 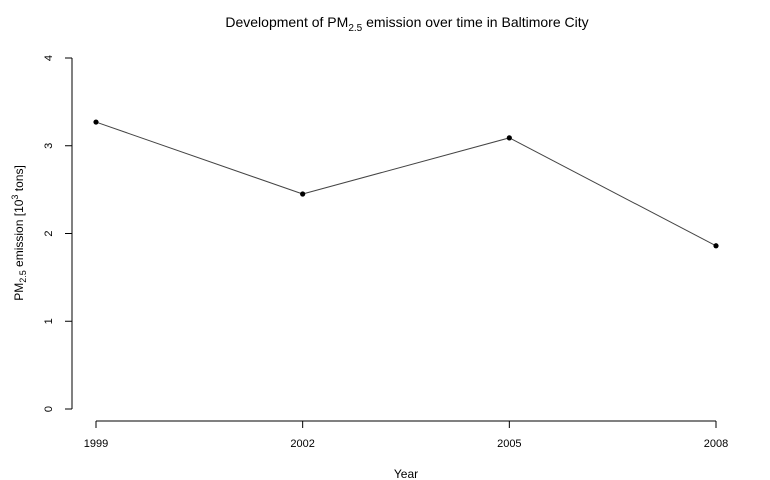 I want to click on y-tick-label: 1, so click(x=49, y=321).